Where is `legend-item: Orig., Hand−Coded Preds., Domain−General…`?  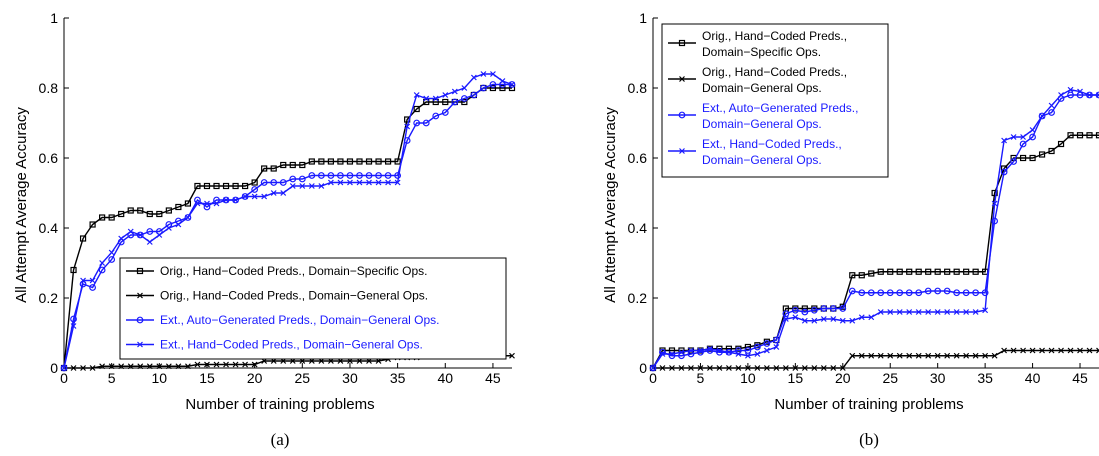
legend-item: Orig., Hand−Coded Preds., Domain−General… is located at coordinates (277, 296).